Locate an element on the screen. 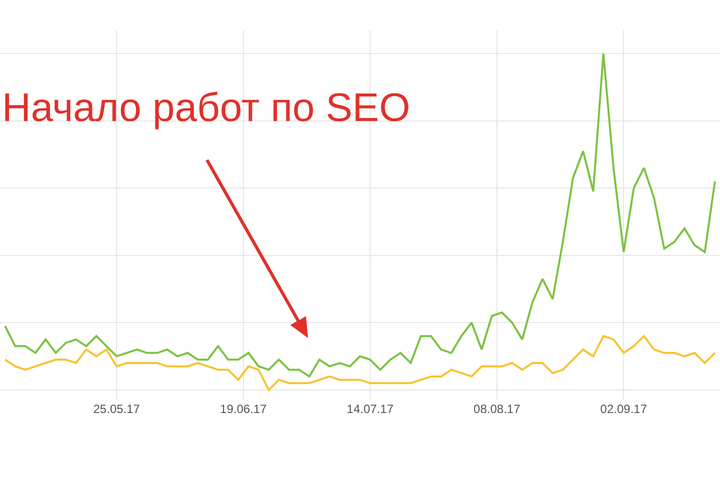 The height and width of the screenshot is (480, 720). x-tick-label: 14.07.17 is located at coordinates (370, 409).